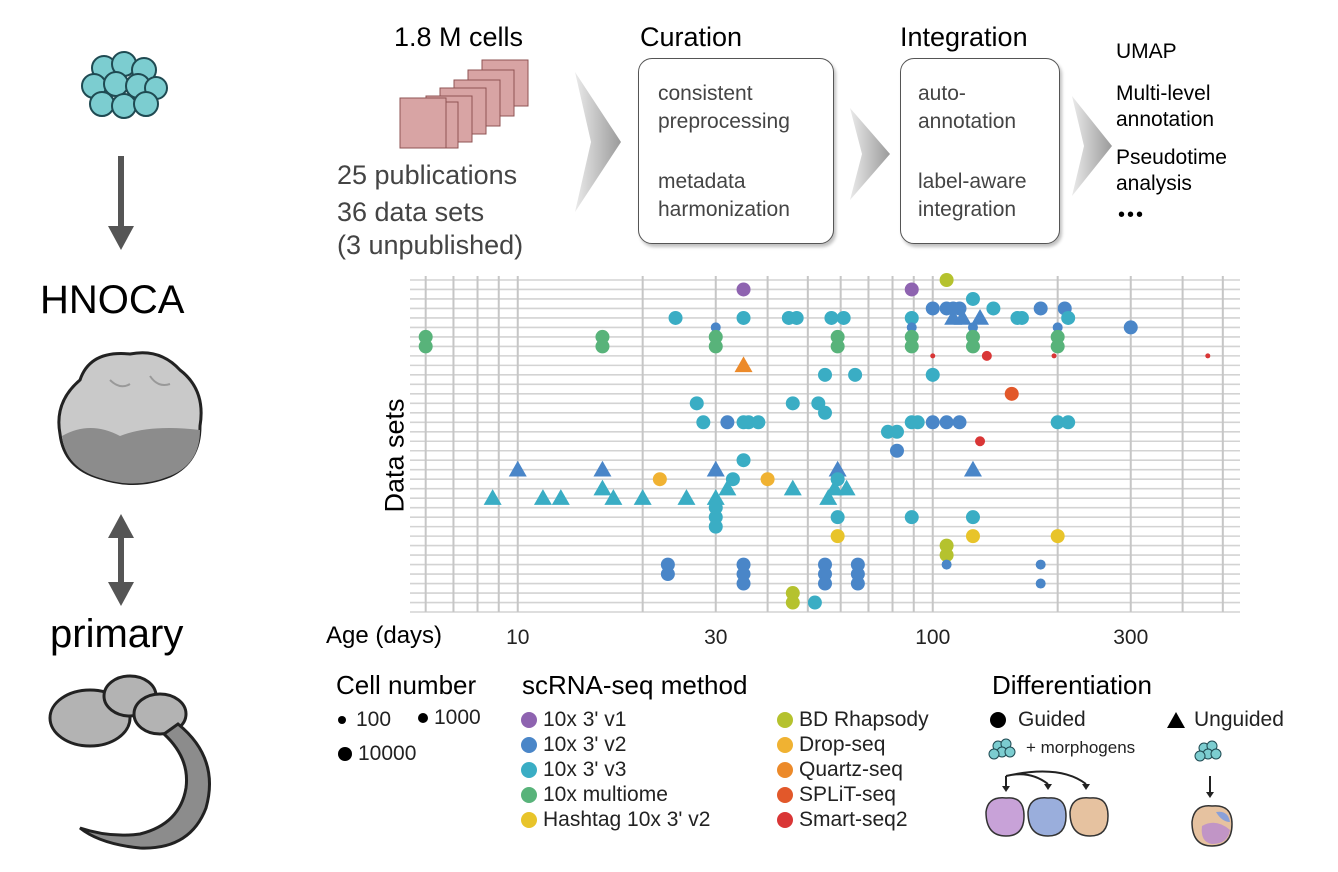 This screenshot has height=872, width=1338. Describe the element at coordinates (853, 819) in the screenshot. I see `method-legend-label: Smart-seq2` at that location.